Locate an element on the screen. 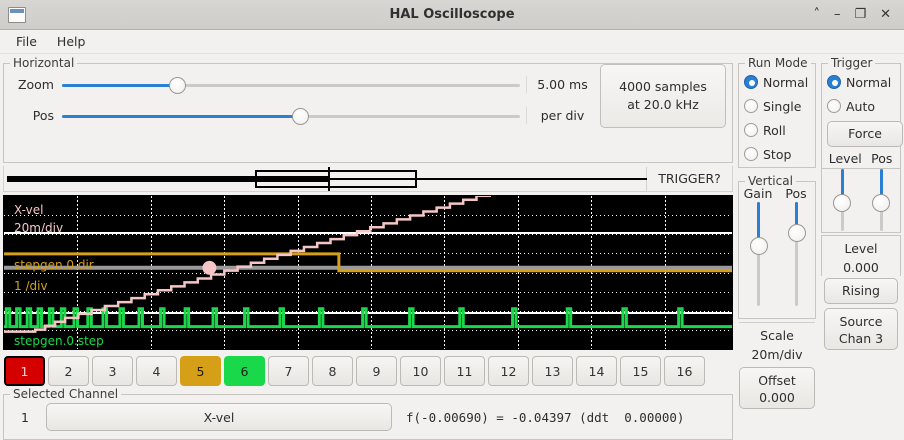  channel-button-1: 1 is located at coordinates (24, 371).